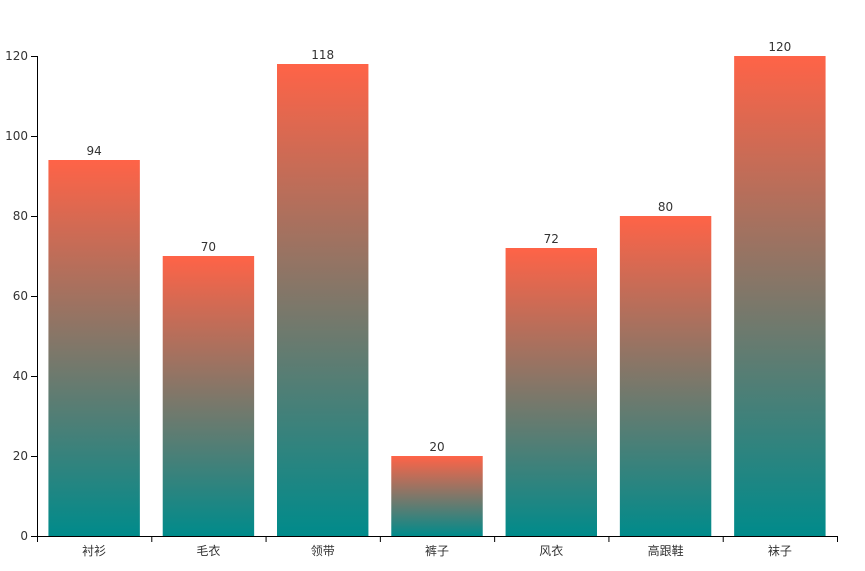 Image resolution: width=865 pixels, height=571 pixels. I want to click on x-tick-label: 风衣, so click(551, 550).